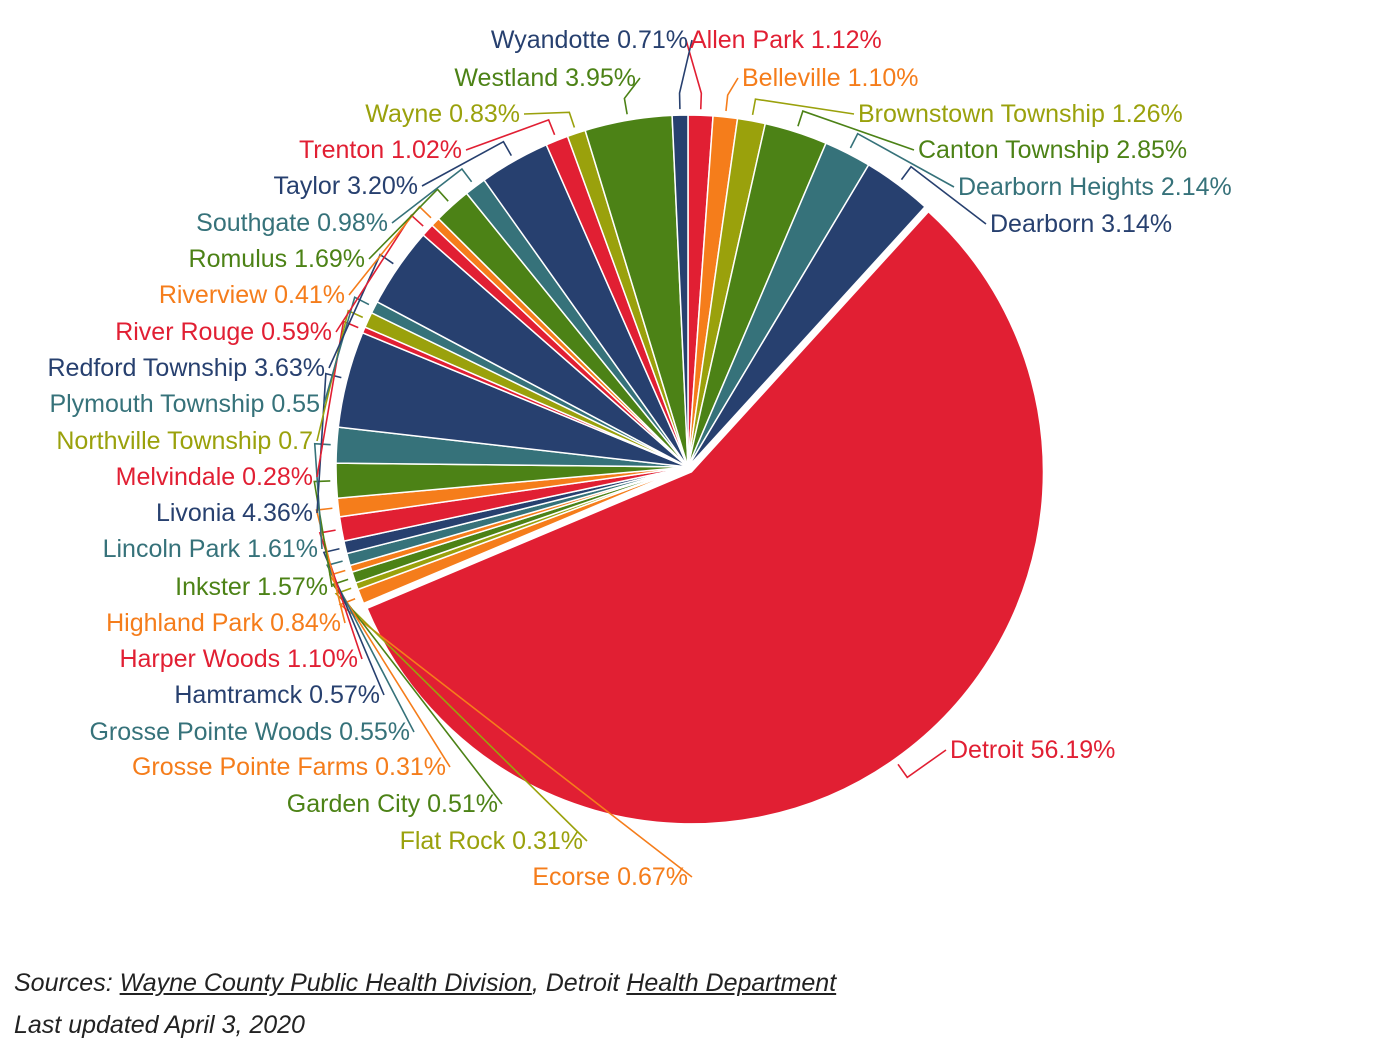 Image resolution: width=1386 pixels, height=1050 pixels. Describe the element at coordinates (210, 549) in the screenshot. I see `label-lincoln-park: Lincoln Park 1.61%` at that location.